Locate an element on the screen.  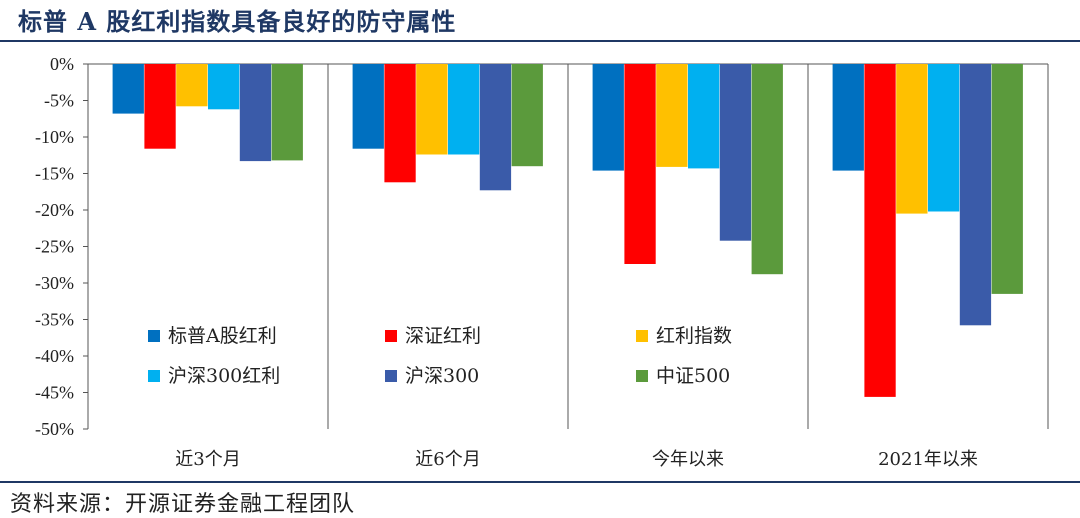
y-tick-label: -25% is located at coordinates (54, 247).